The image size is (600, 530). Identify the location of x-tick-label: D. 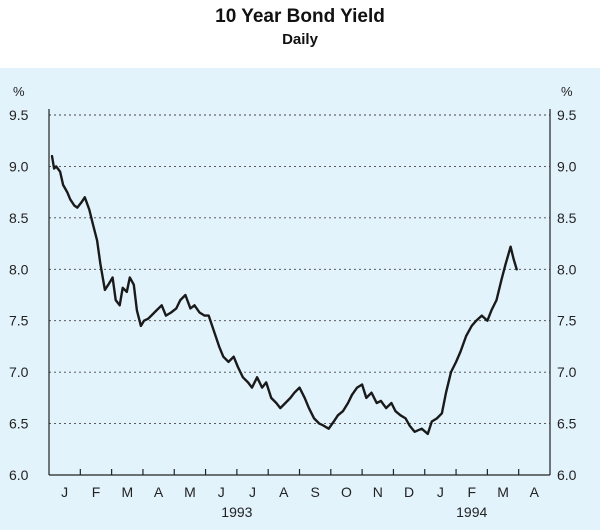
(409, 492).